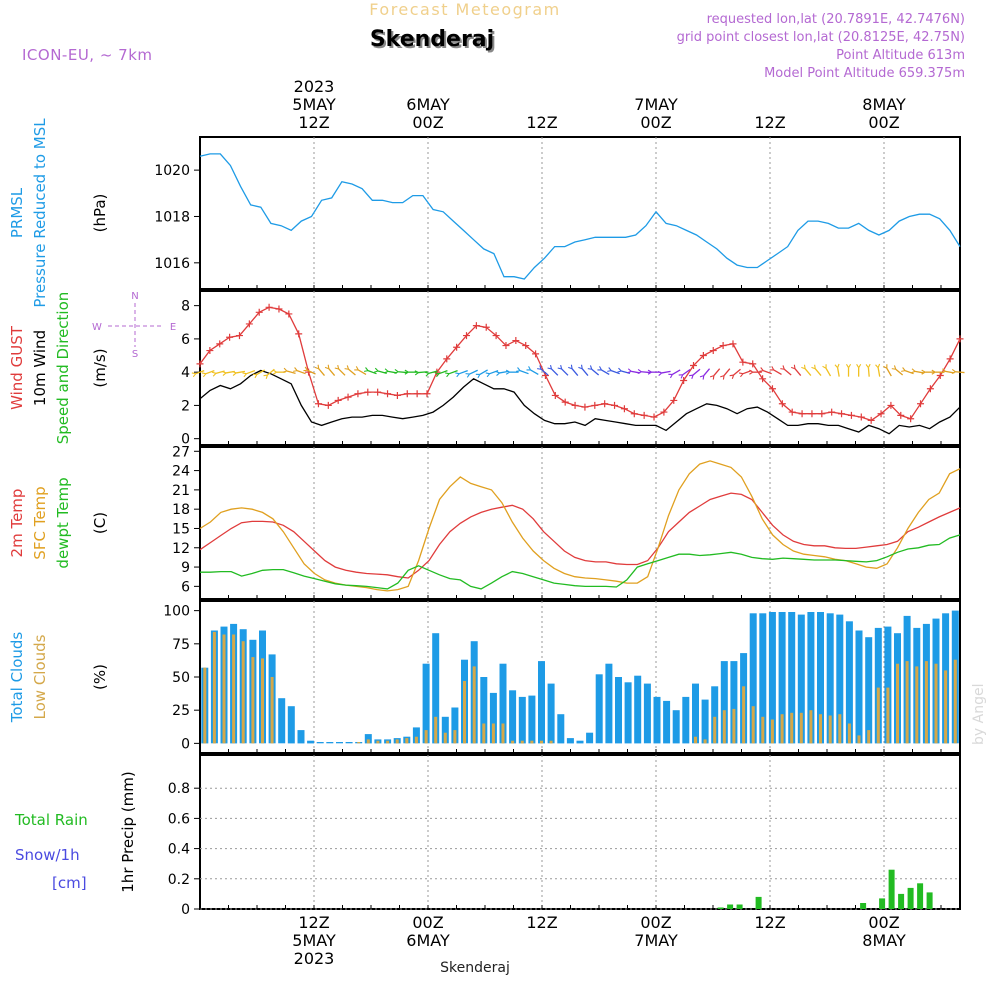 The height and width of the screenshot is (1000, 1000). Describe the element at coordinates (181, 678) in the screenshot. I see `y-tick-label: 50` at that location.